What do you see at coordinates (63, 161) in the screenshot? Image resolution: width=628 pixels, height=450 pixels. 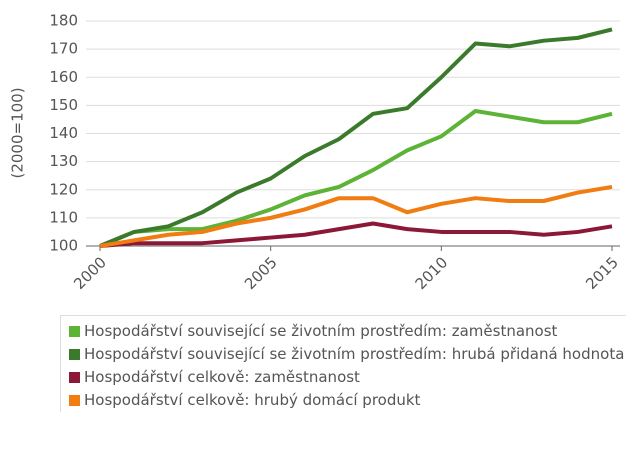 I see `y-tick-label: 130` at bounding box center [63, 161].